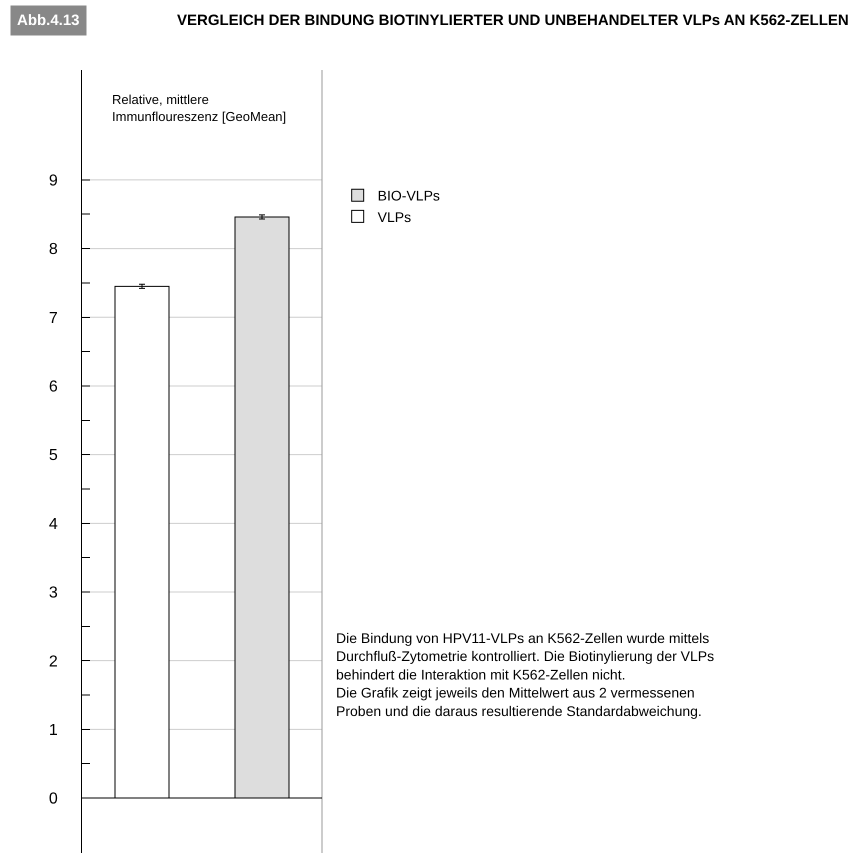 The image size is (866, 853). I want to click on y-tick-label: 8, so click(53, 249).